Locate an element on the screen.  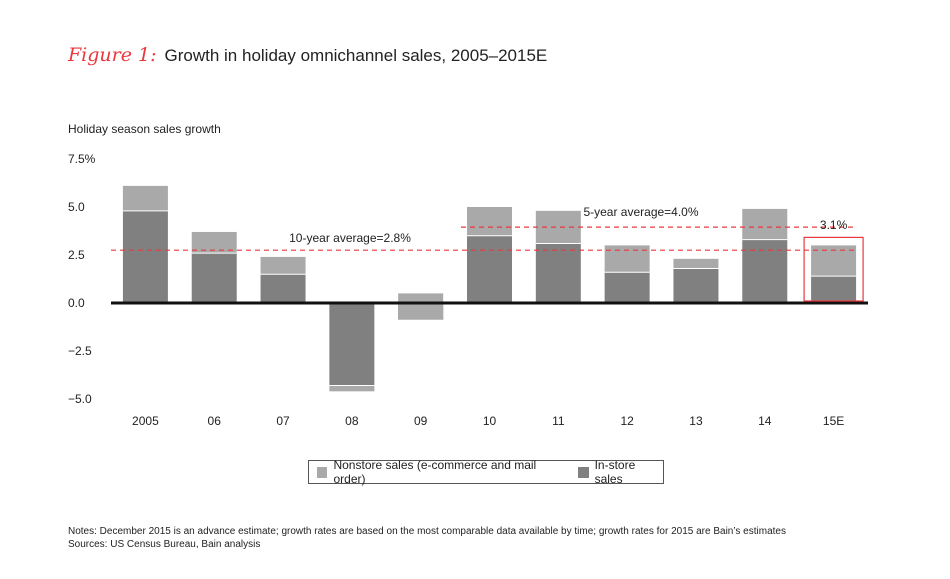
legend-label-instore: In-store sales is located at coordinates (615, 472).